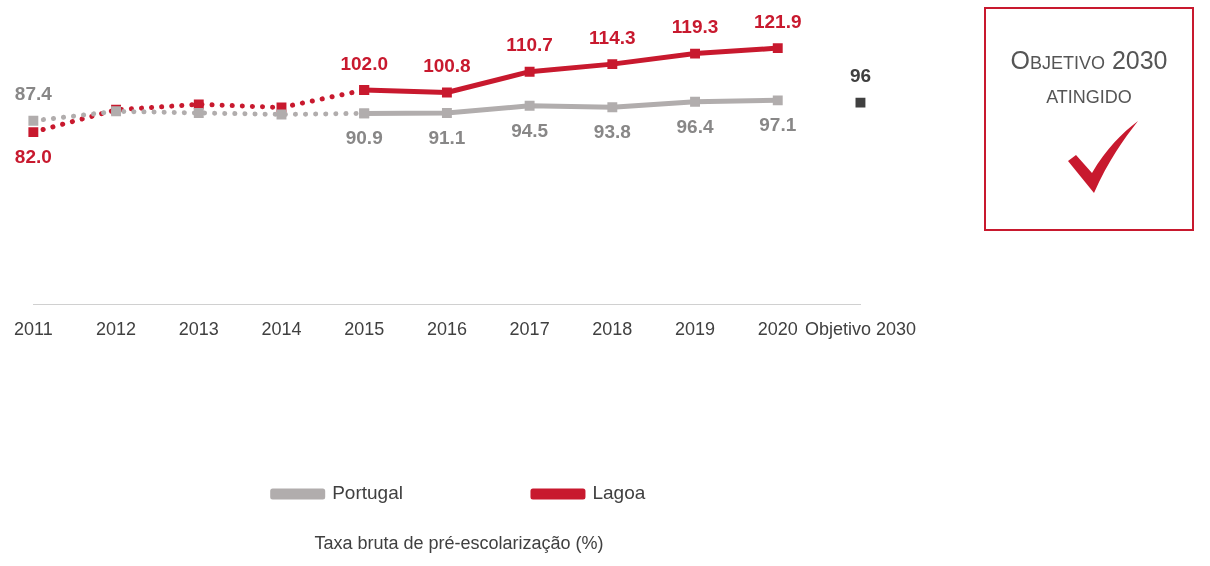  What do you see at coordinates (281, 328) in the screenshot?
I see `x-tick-label: 2014` at bounding box center [281, 328].